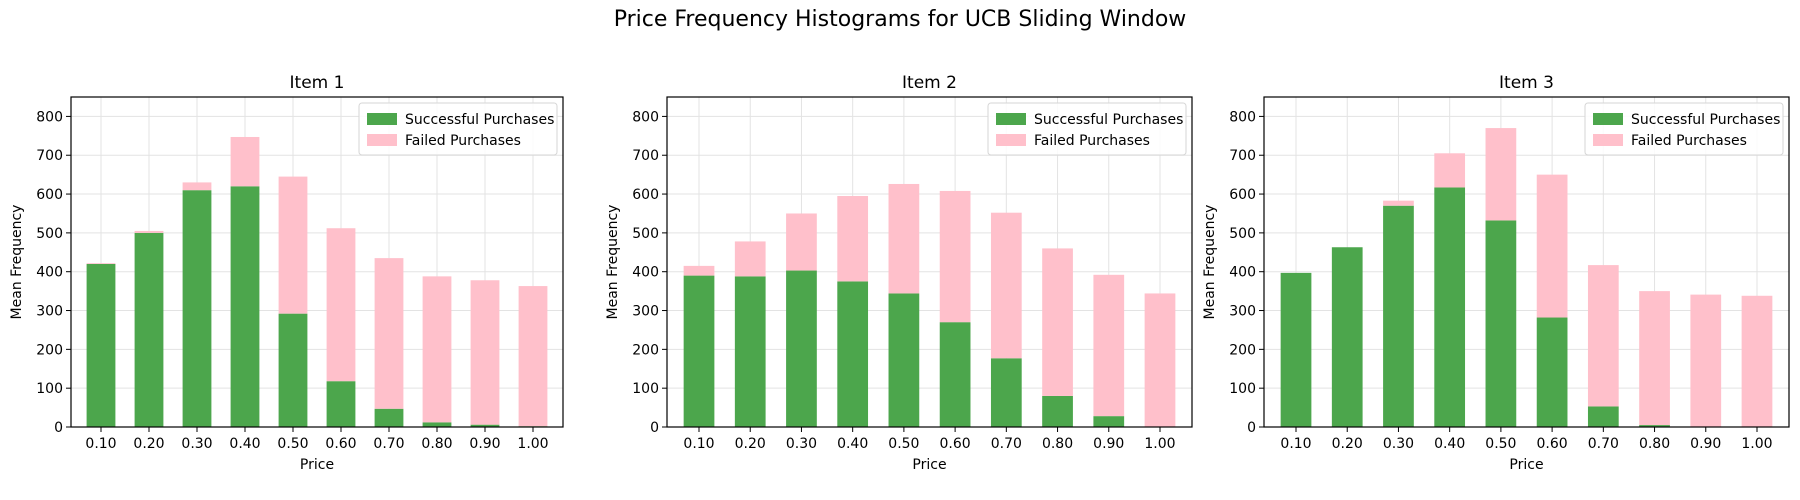  Describe the element at coordinates (1057, 322) in the screenshot. I see `bar-failed-0.80` at that location.